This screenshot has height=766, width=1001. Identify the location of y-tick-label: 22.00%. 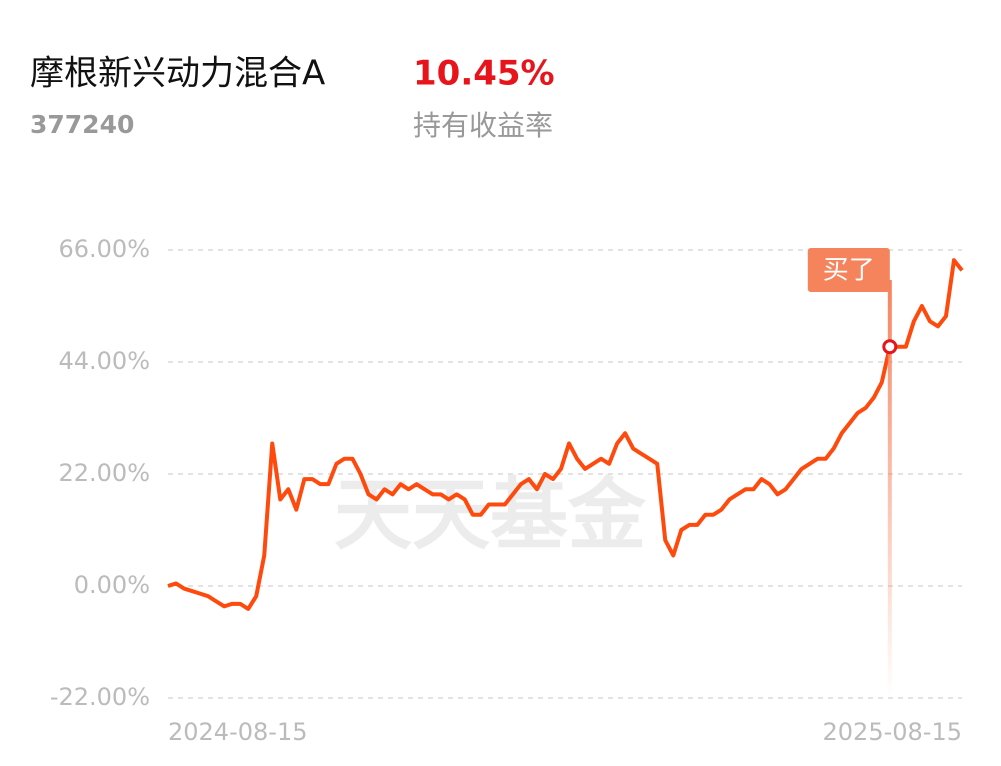
(104, 473).